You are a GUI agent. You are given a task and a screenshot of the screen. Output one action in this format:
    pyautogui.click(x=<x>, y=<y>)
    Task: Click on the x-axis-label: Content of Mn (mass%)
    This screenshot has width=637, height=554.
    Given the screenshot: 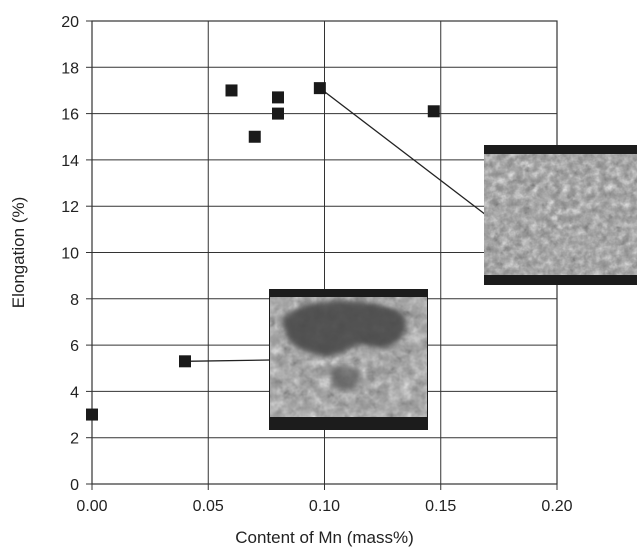 What is the action you would take?
    pyautogui.click(x=324, y=537)
    